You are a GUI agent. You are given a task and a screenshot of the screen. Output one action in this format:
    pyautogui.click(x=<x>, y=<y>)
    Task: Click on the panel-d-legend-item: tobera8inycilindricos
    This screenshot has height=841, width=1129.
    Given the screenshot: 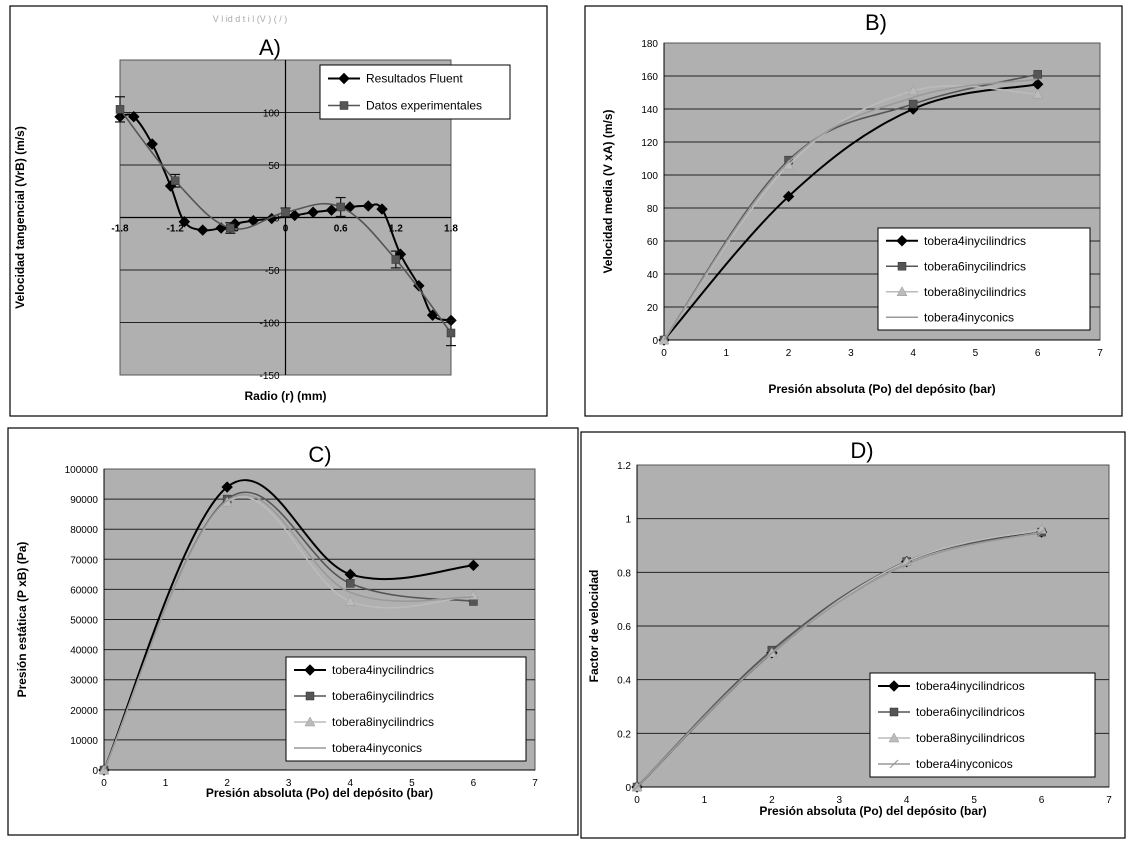 What is the action you would take?
    pyautogui.click(x=951, y=738)
    